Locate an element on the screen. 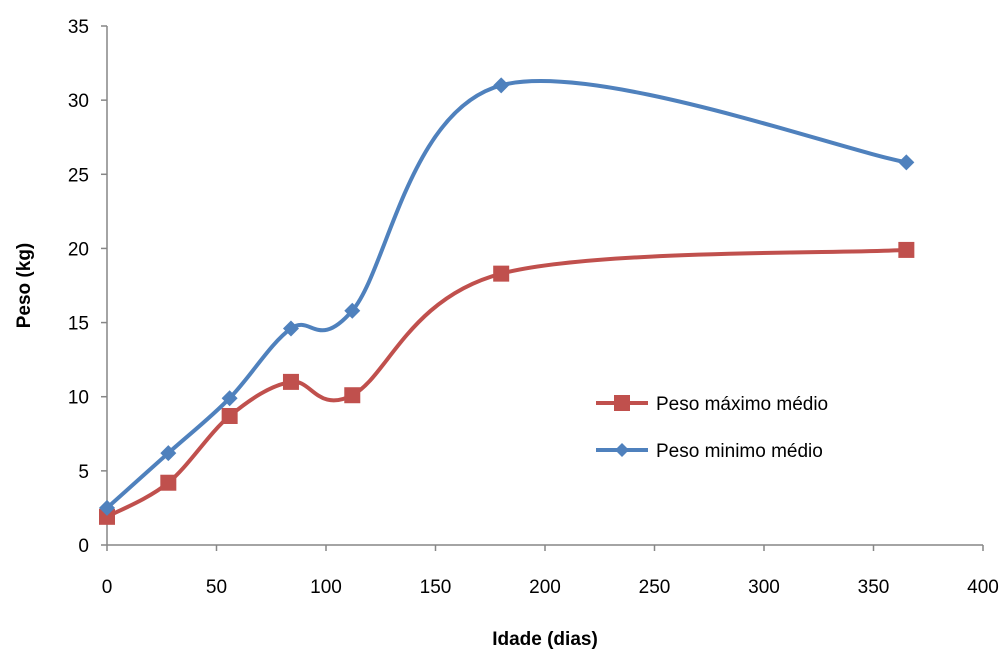 The height and width of the screenshot is (653, 1007). legend: Peso máximo médio Peso minimo médio is located at coordinates (712, 428).